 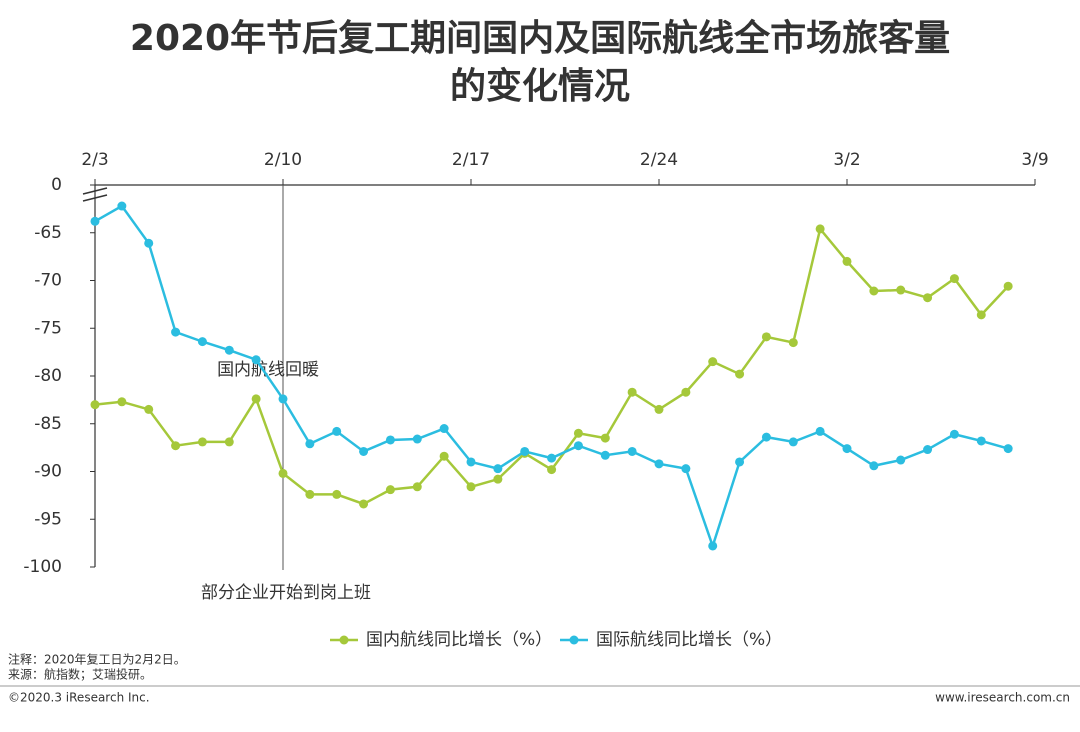 What do you see at coordinates (846, 160) in the screenshot?
I see `x-tick-label: 3/2` at bounding box center [846, 160].